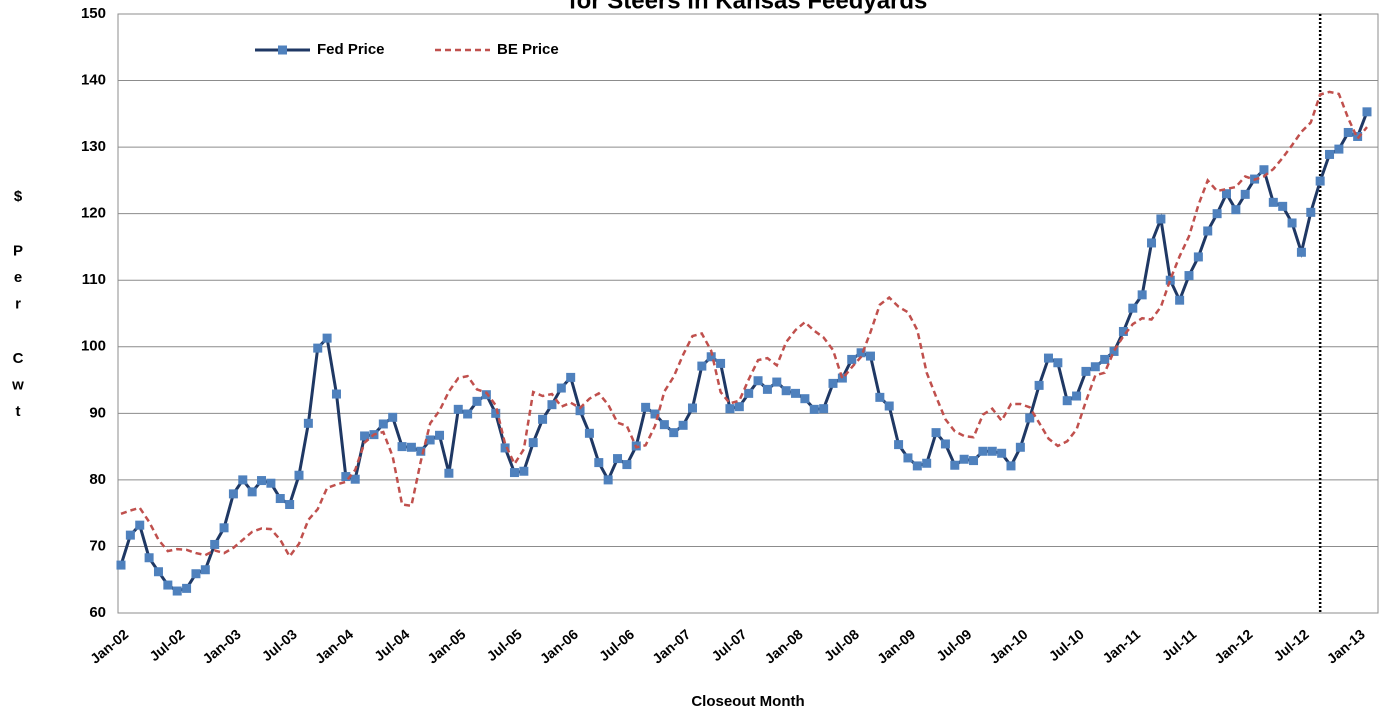 The height and width of the screenshot is (713, 1382). I want to click on y-tick-label: 60, so click(97, 612).